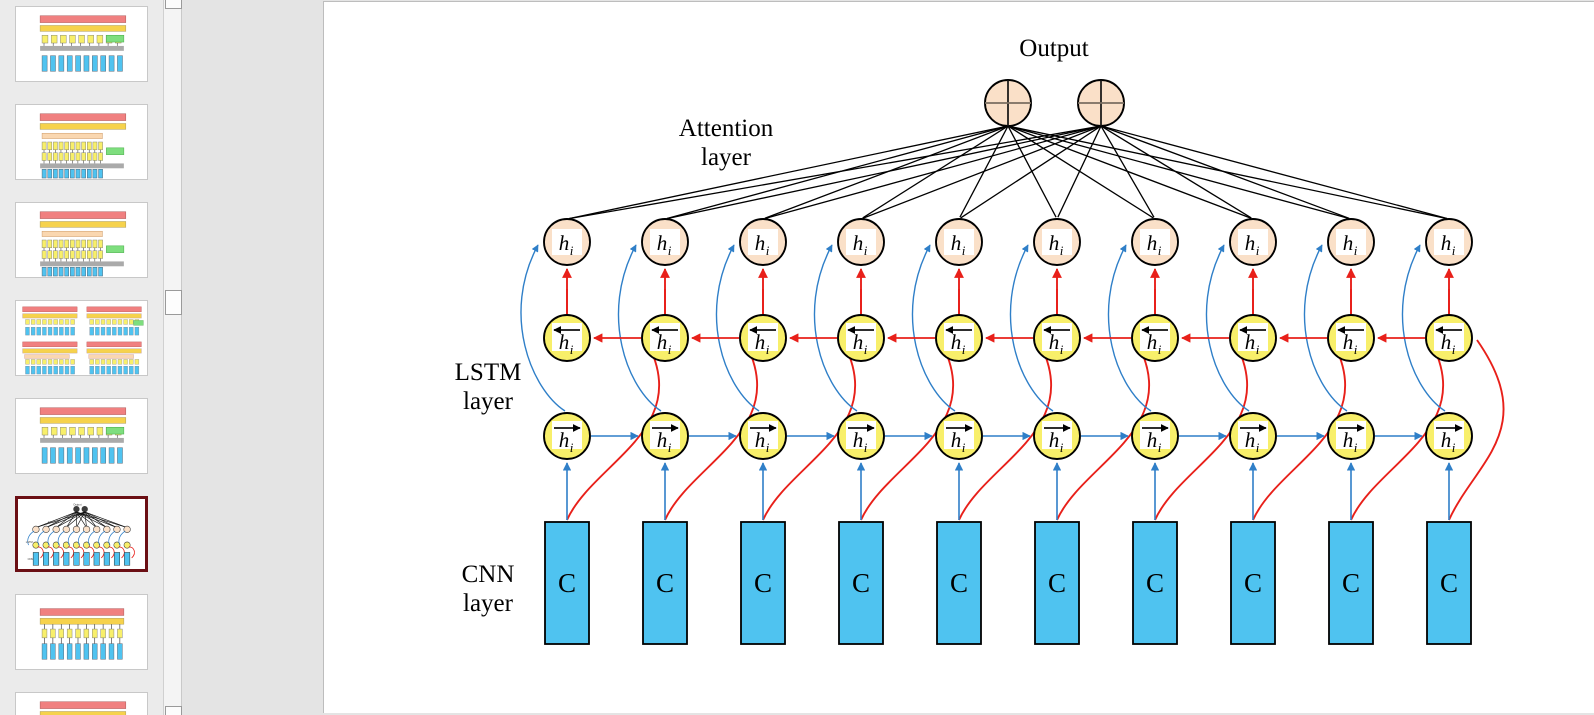  What do you see at coordinates (726, 128) in the screenshot?
I see `attention-layer-label: Attention` at bounding box center [726, 128].